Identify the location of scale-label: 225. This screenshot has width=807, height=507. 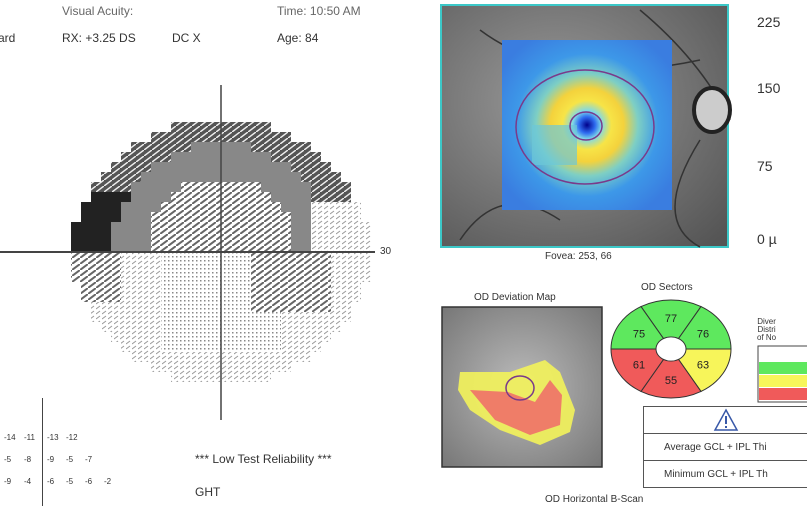
(769, 22).